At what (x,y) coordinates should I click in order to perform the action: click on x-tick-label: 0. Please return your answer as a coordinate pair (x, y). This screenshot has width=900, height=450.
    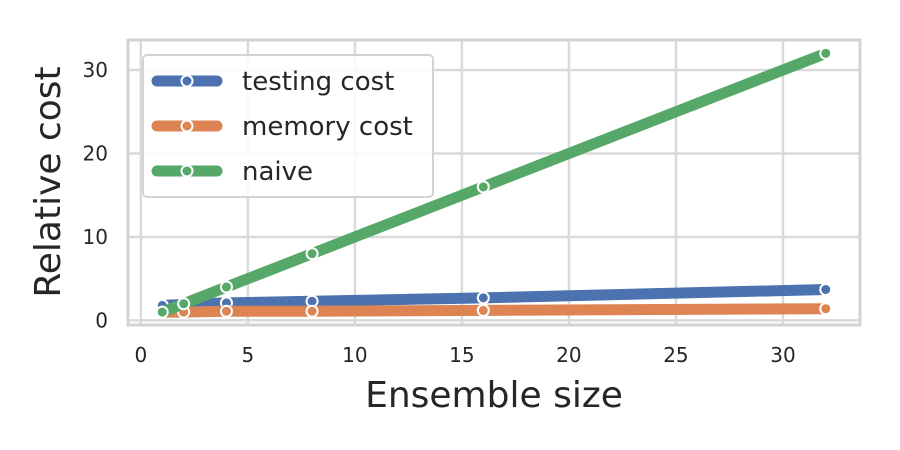
    Looking at the image, I should click on (140, 355).